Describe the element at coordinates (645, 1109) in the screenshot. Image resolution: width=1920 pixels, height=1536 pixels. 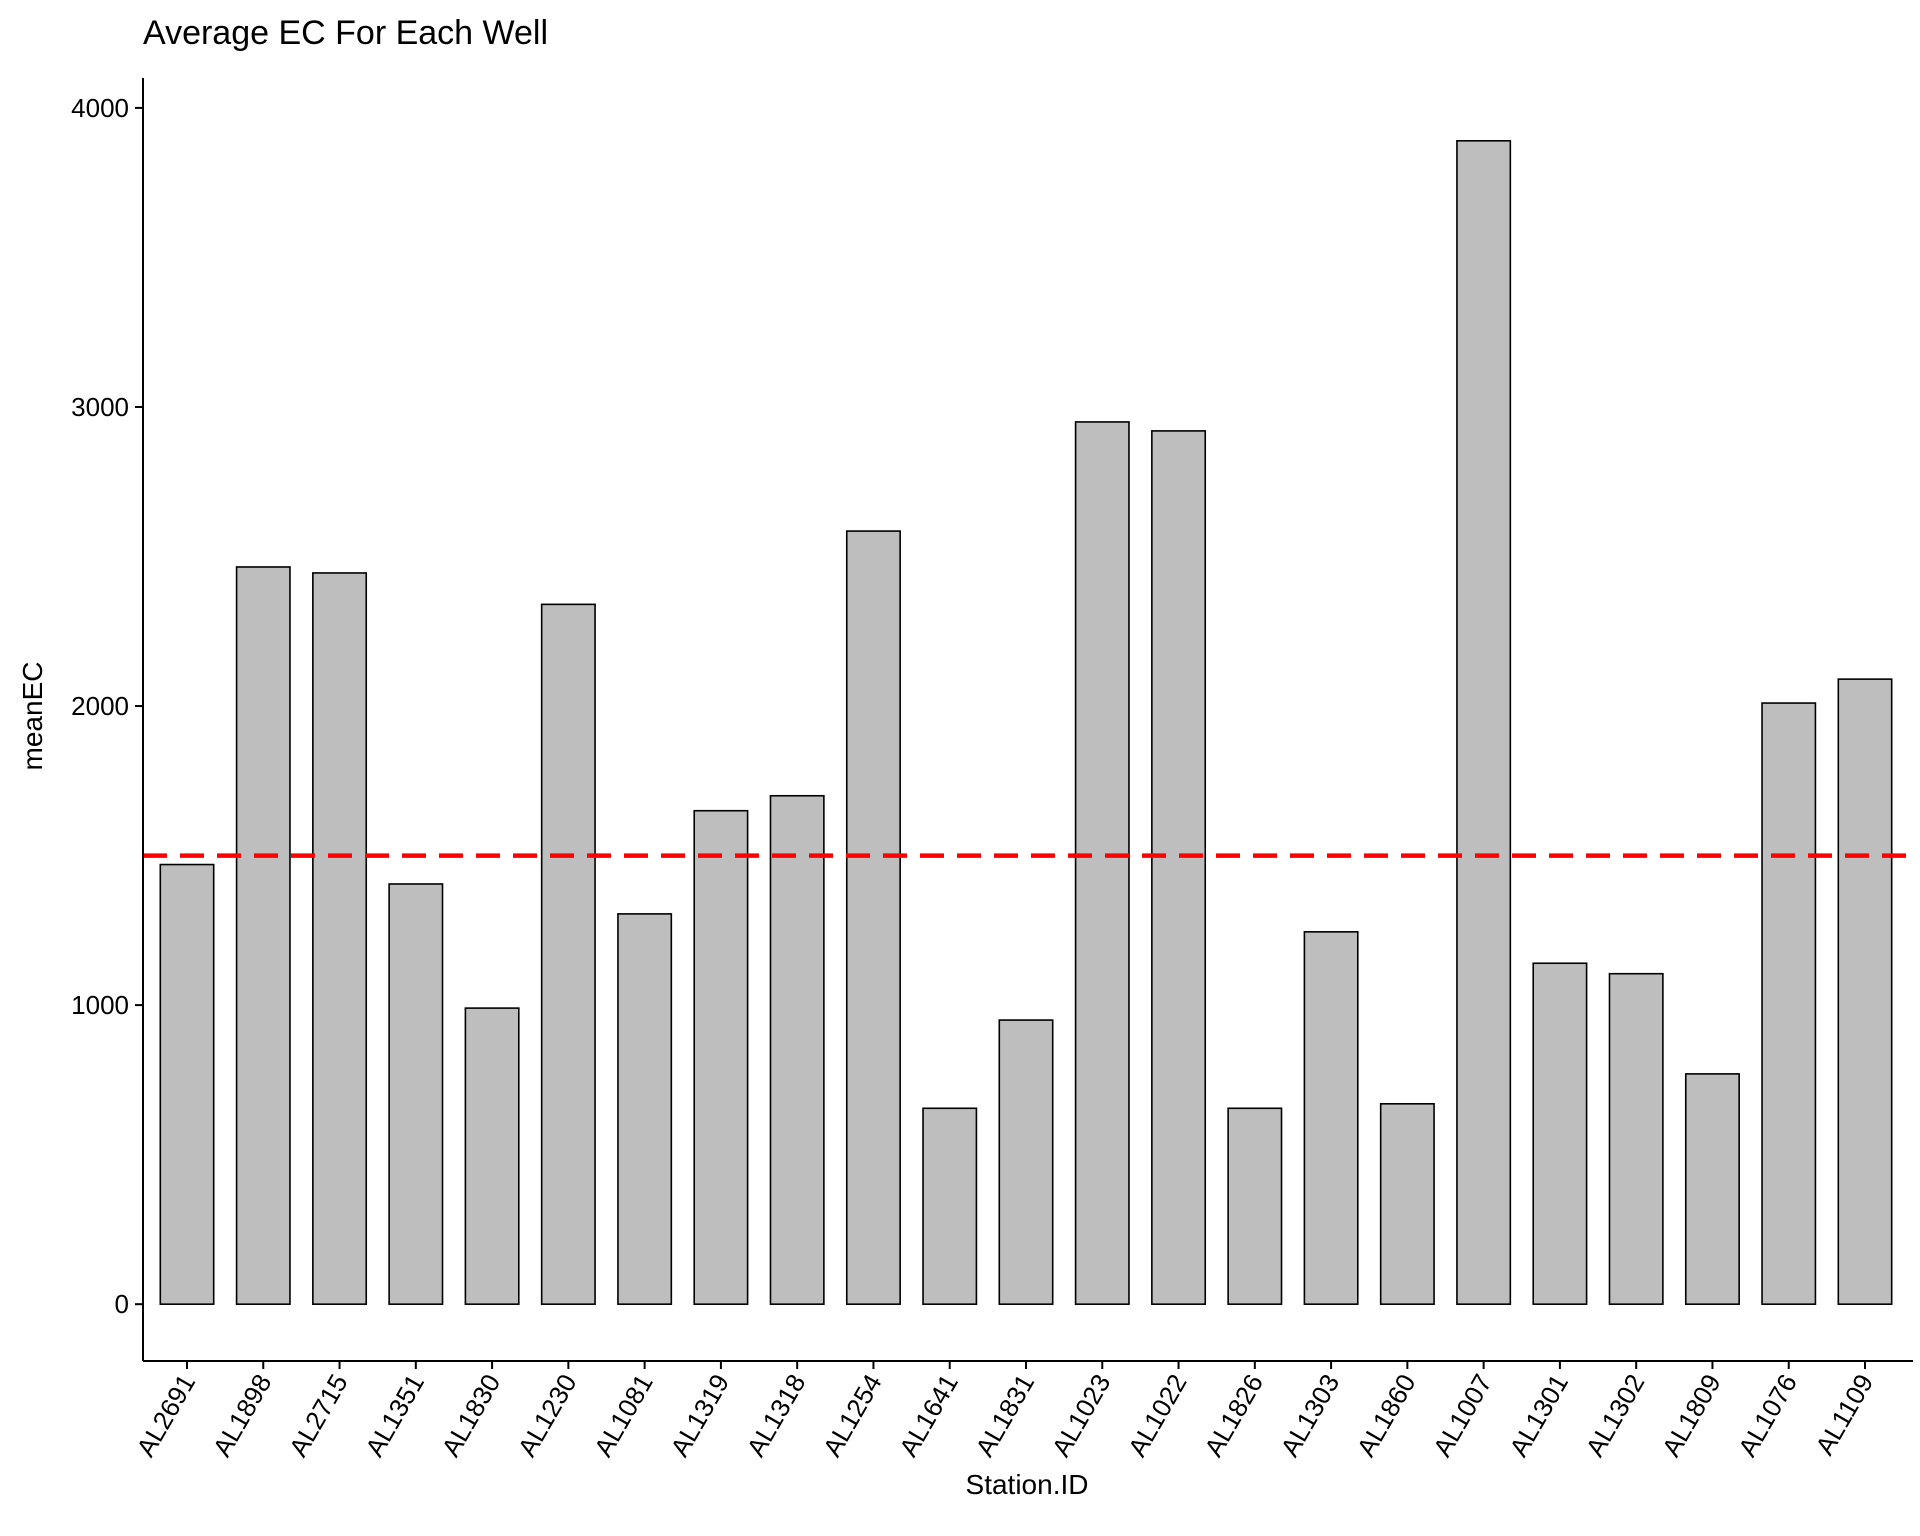
I see `bar-al1081` at that location.